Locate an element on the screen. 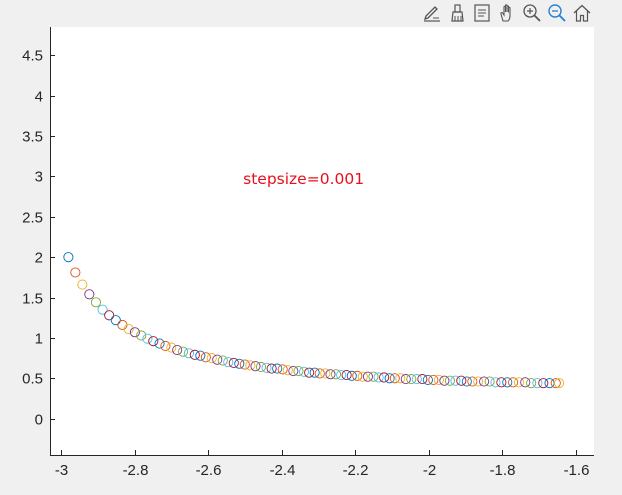 This screenshot has width=622, height=495. y-tick-label: 3.5 is located at coordinates (32, 137).